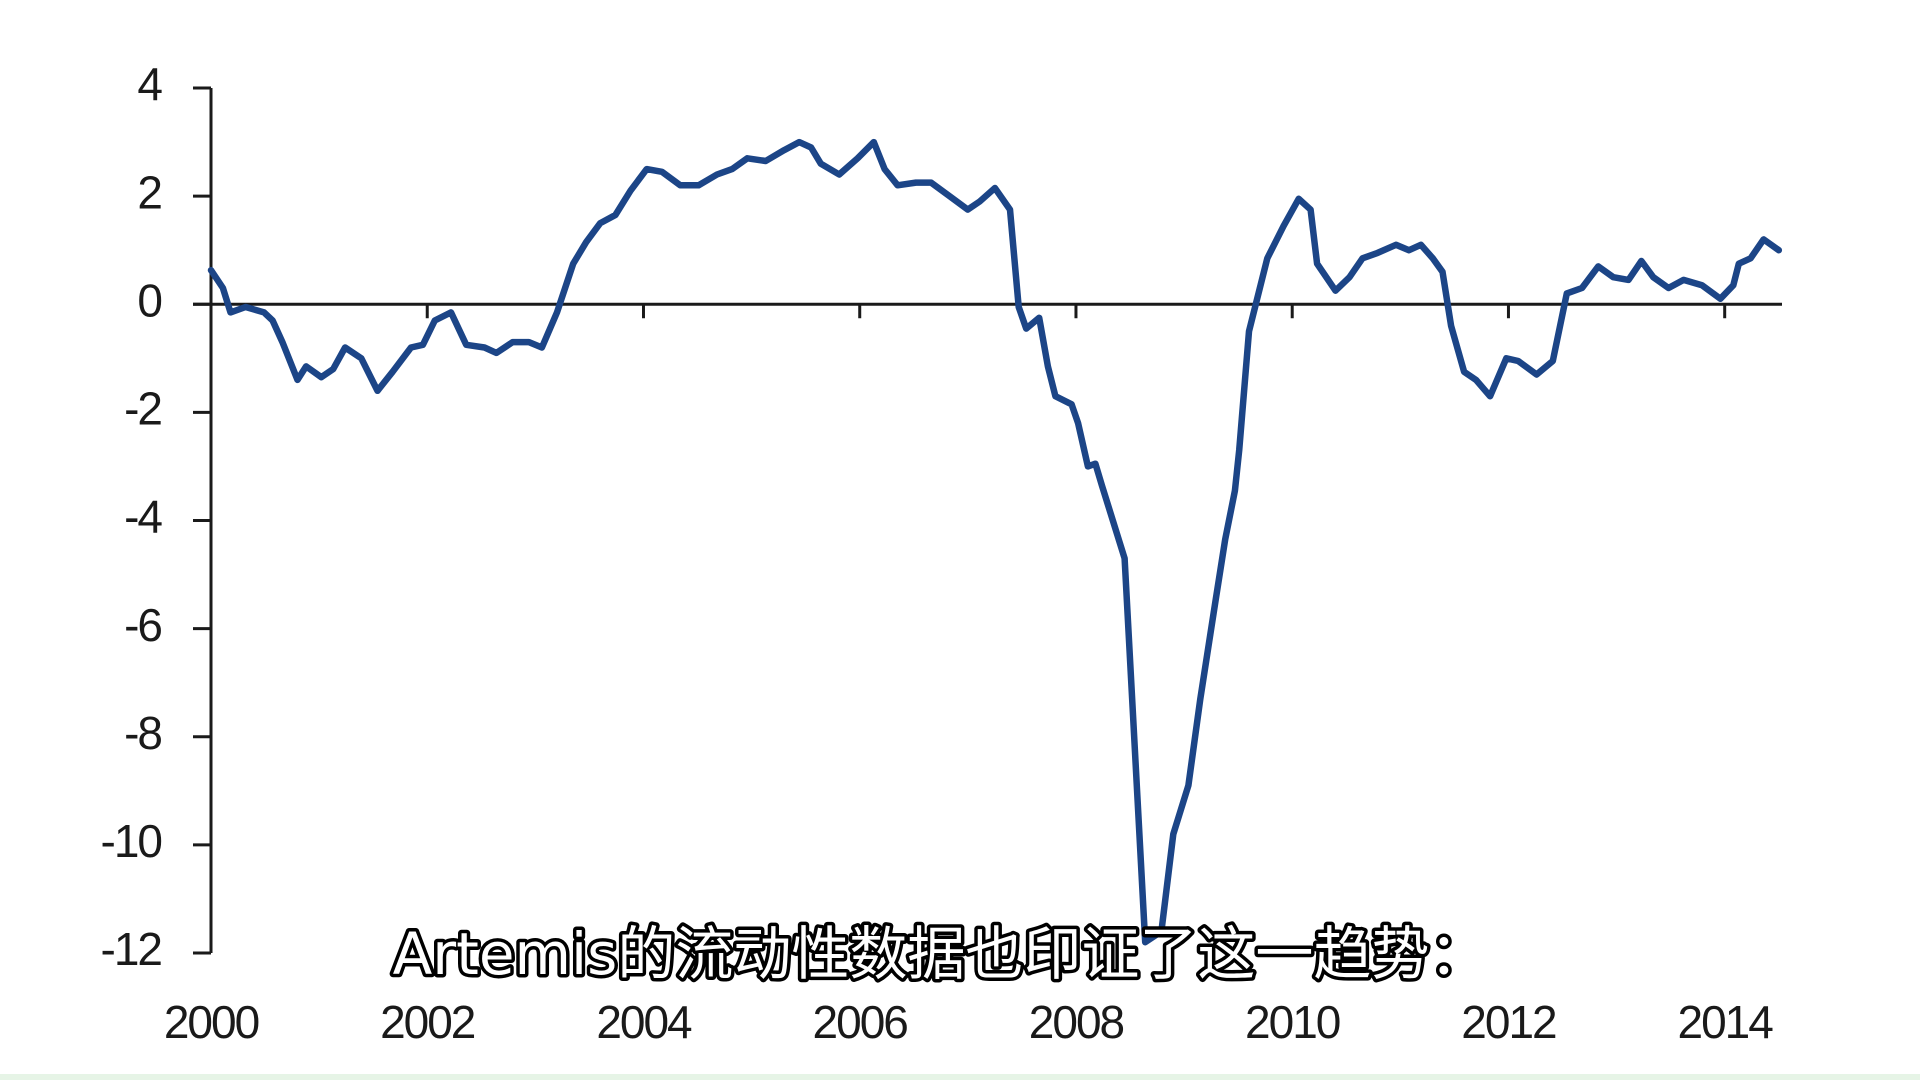 The width and height of the screenshot is (1920, 1080). I want to click on x-tick-label: 2012, so click(1508, 1022).